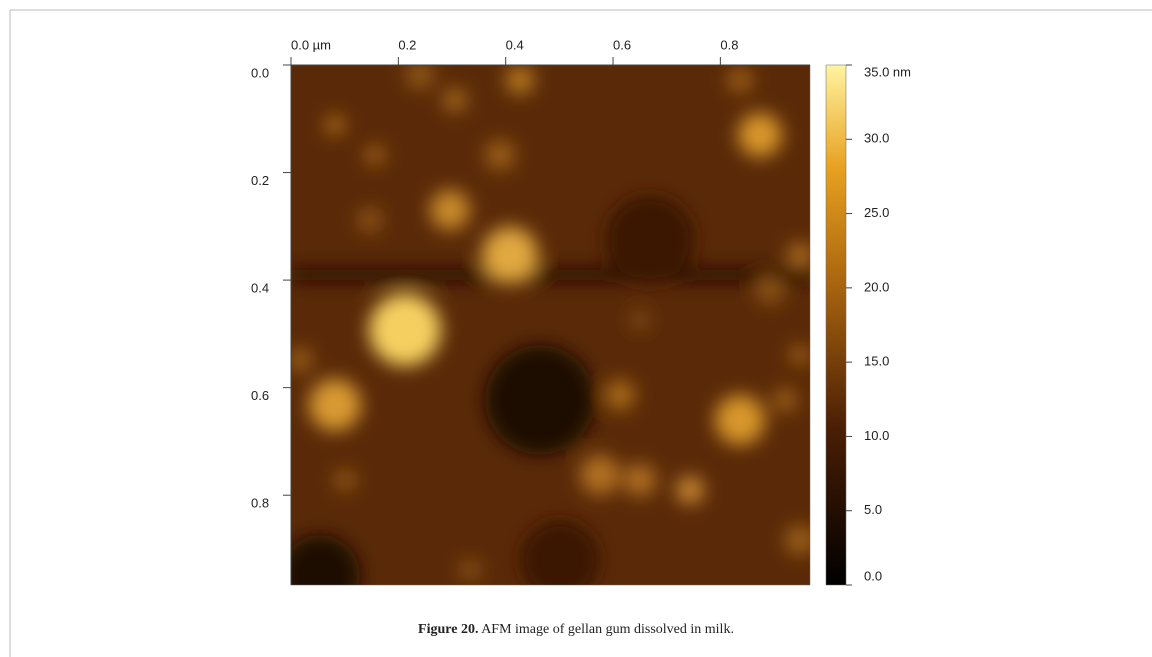 This screenshot has width=1152, height=657. Describe the element at coordinates (260, 503) in the screenshot. I see `y-tick-label: 0.8` at that location.